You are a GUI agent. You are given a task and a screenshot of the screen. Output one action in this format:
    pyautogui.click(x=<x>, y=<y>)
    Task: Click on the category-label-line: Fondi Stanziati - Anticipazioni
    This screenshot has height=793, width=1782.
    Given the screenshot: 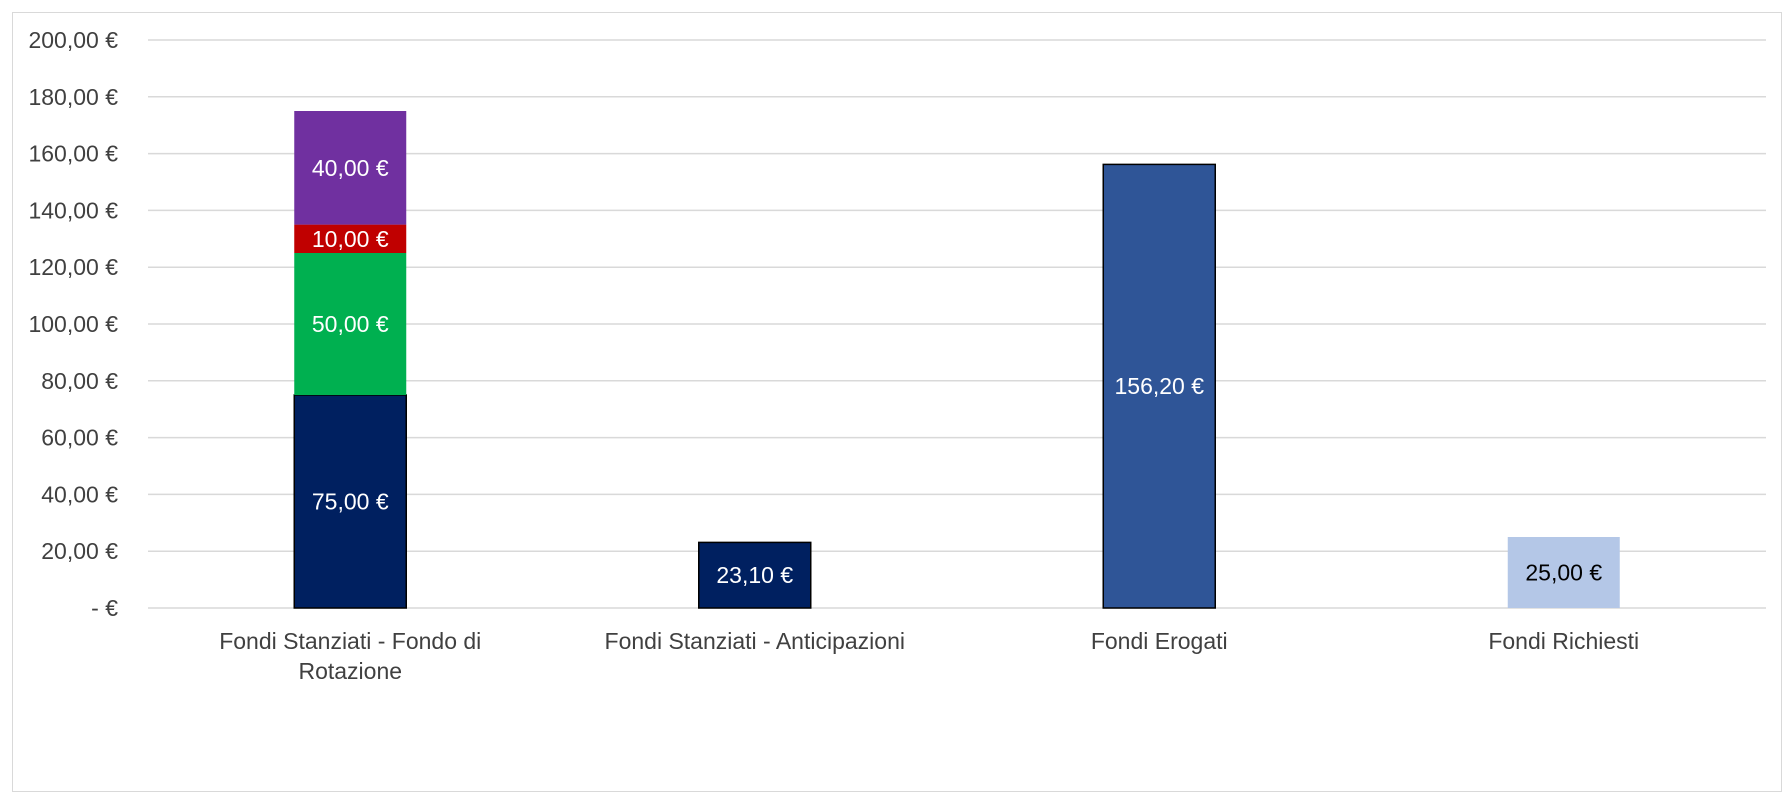 What is the action you would take?
    pyautogui.click(x=755, y=641)
    